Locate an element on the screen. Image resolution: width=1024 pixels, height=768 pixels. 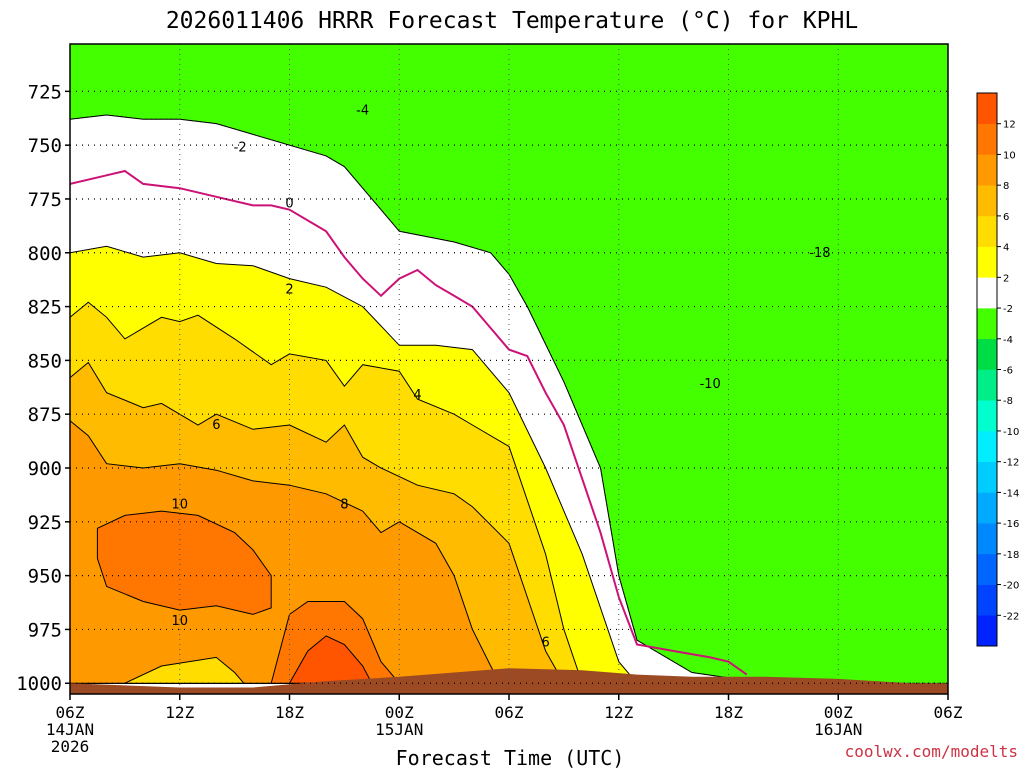
colorbar-tick-label: -10 is located at coordinates (1011, 432).